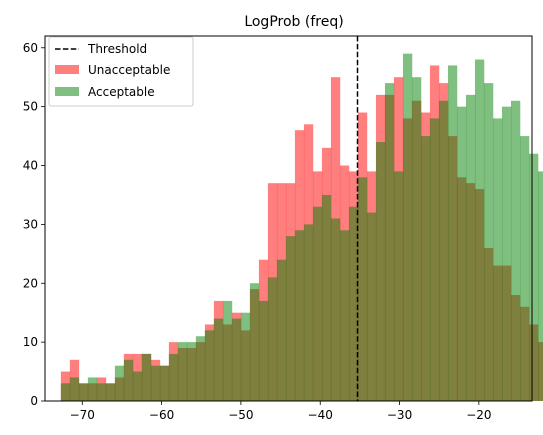  I want to click on legend-acceptable-swatch, so click(67, 91).